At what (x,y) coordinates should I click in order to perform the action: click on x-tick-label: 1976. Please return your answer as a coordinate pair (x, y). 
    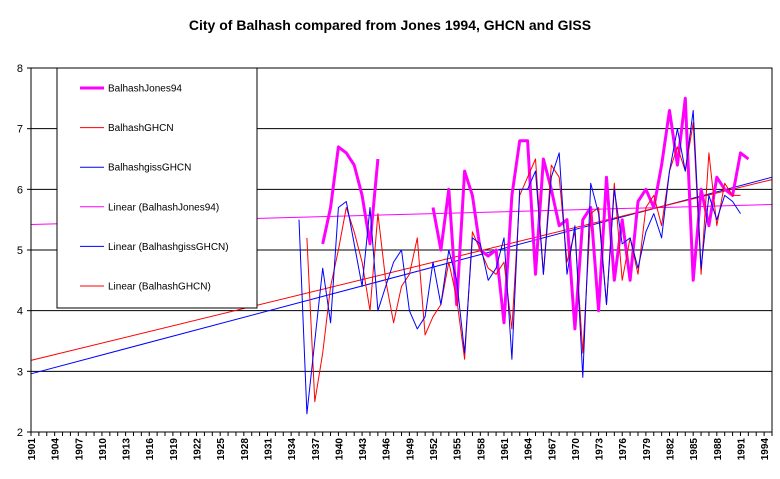
    Looking at the image, I should click on (623, 449).